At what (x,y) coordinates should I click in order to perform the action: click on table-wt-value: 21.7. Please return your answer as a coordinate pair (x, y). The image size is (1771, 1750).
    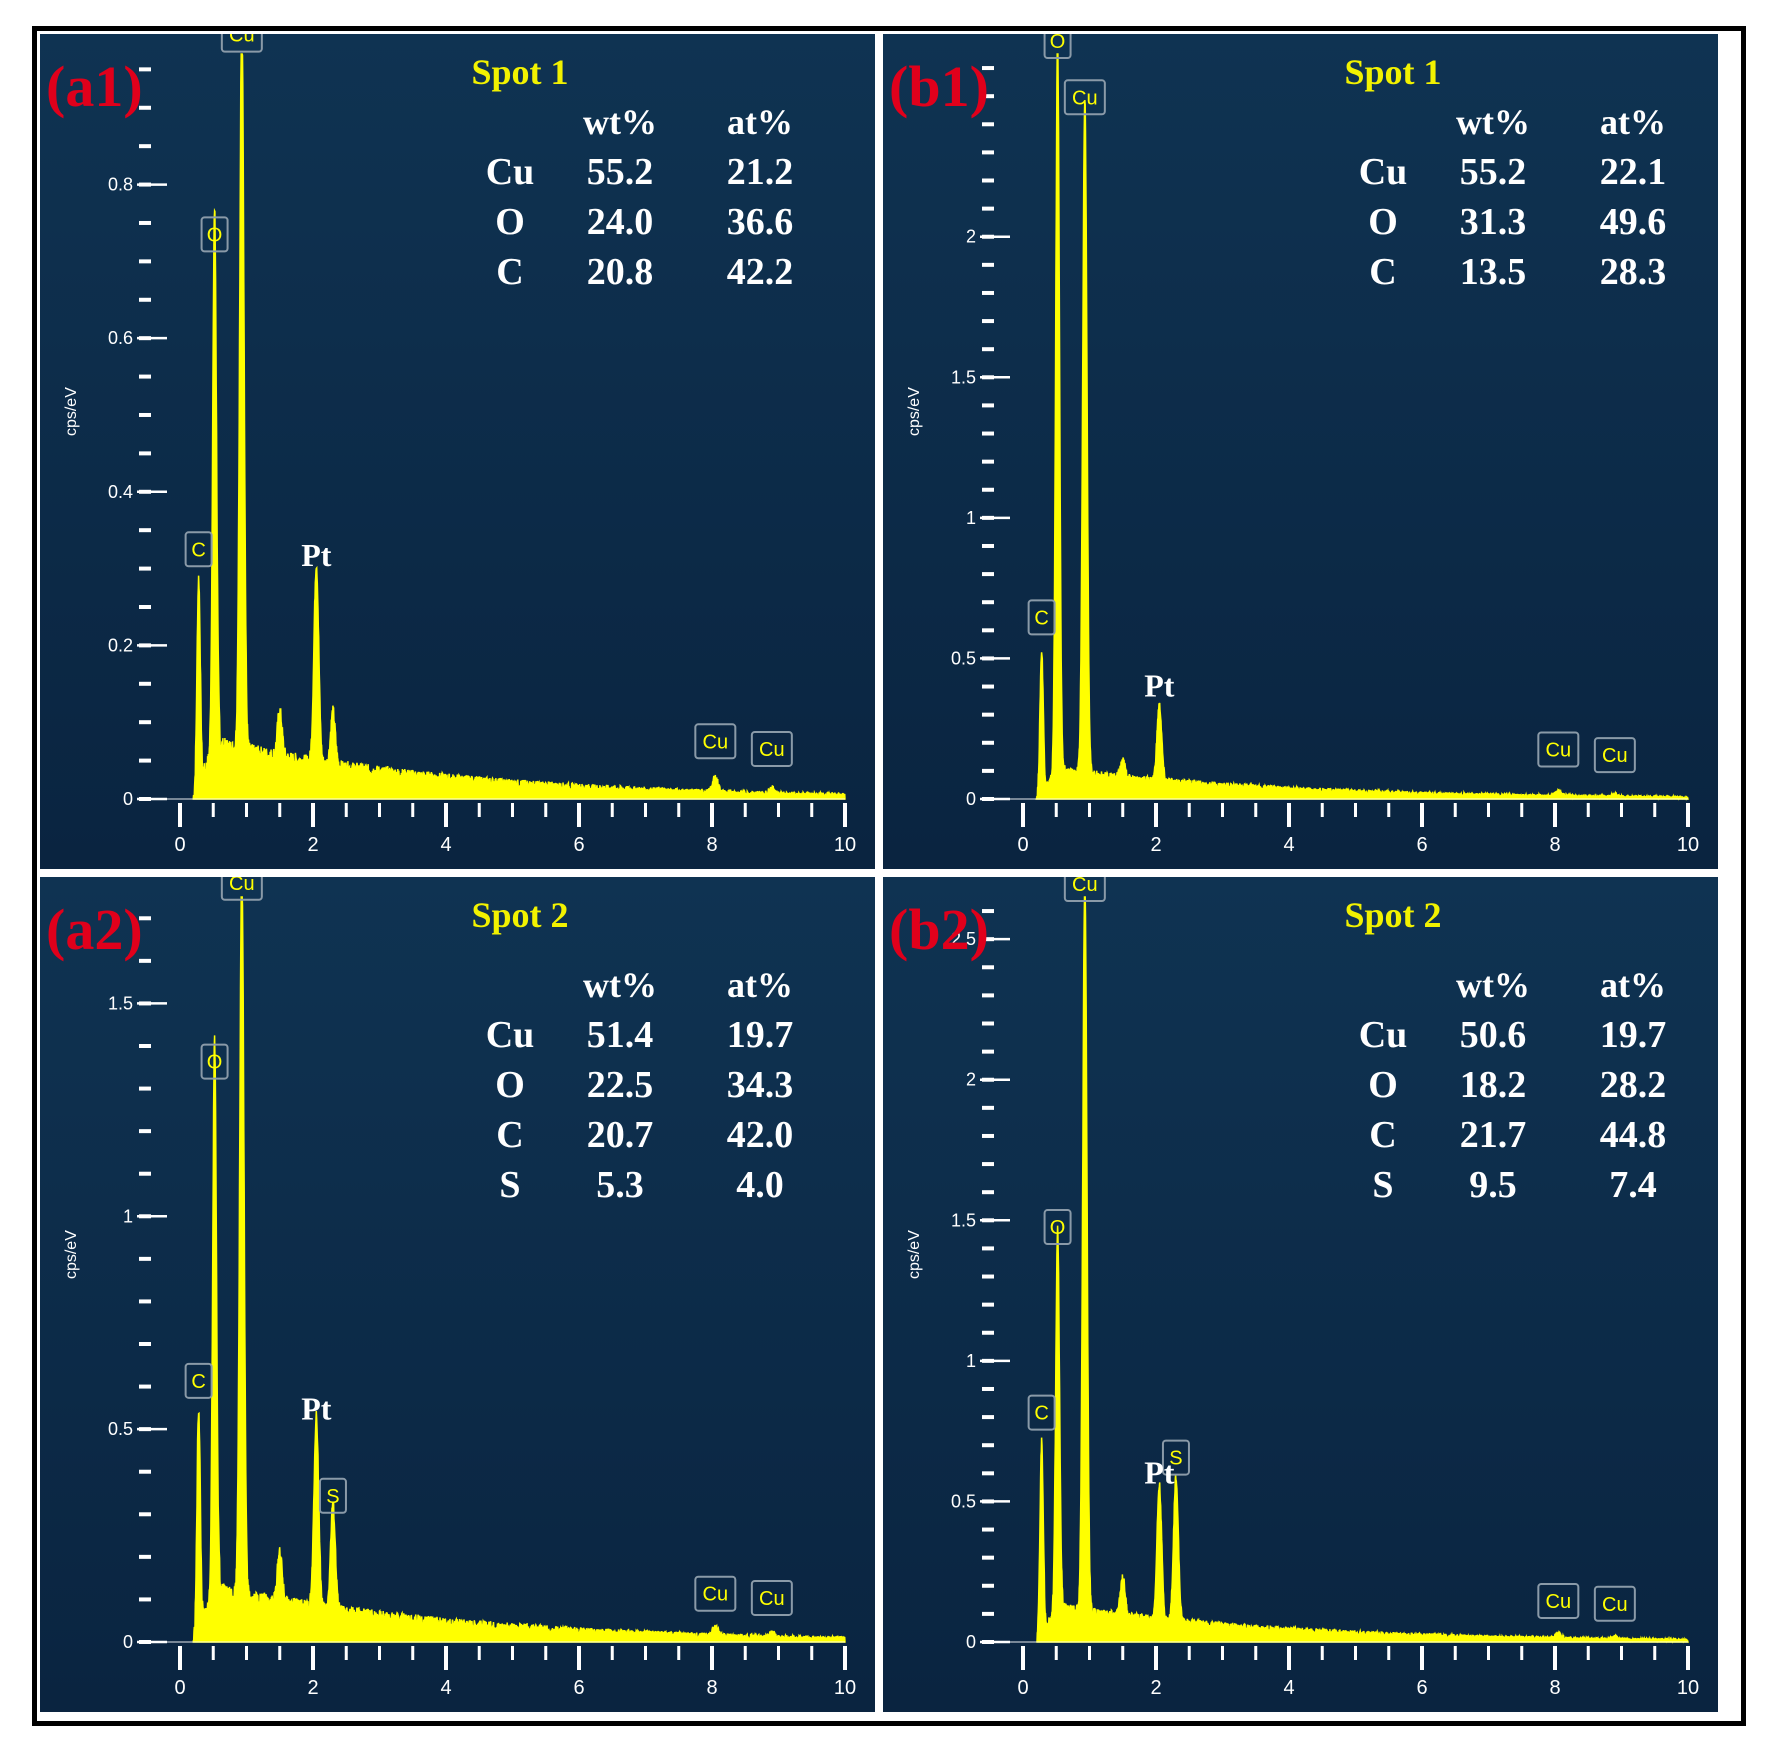
    Looking at the image, I should click on (1493, 1135).